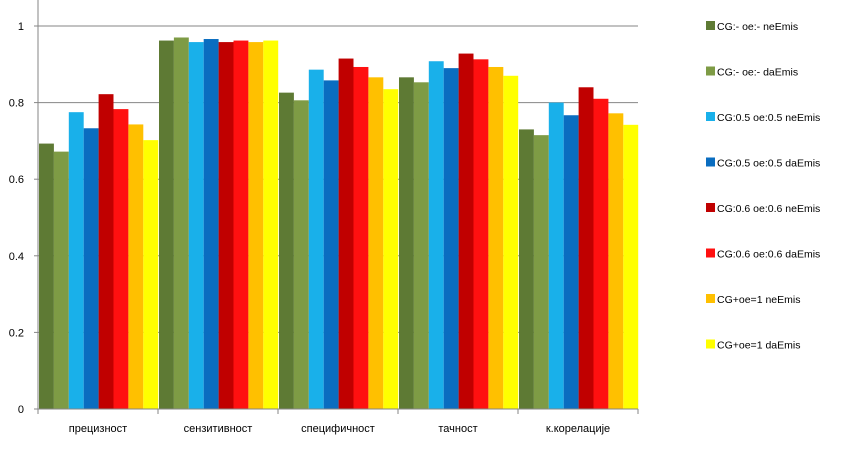 The image size is (847, 450). I want to click on y-tick-label: 0.4, so click(16, 257).